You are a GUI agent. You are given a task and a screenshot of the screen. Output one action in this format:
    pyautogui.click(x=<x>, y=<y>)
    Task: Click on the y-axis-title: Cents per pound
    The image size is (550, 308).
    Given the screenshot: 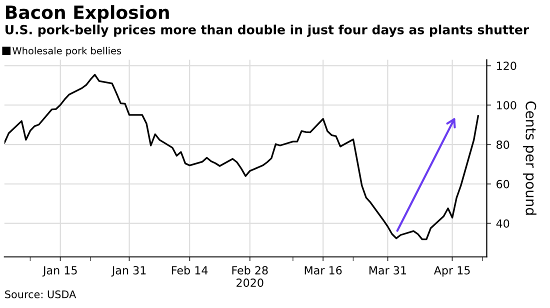 What is the action you would take?
    pyautogui.click(x=529, y=158)
    